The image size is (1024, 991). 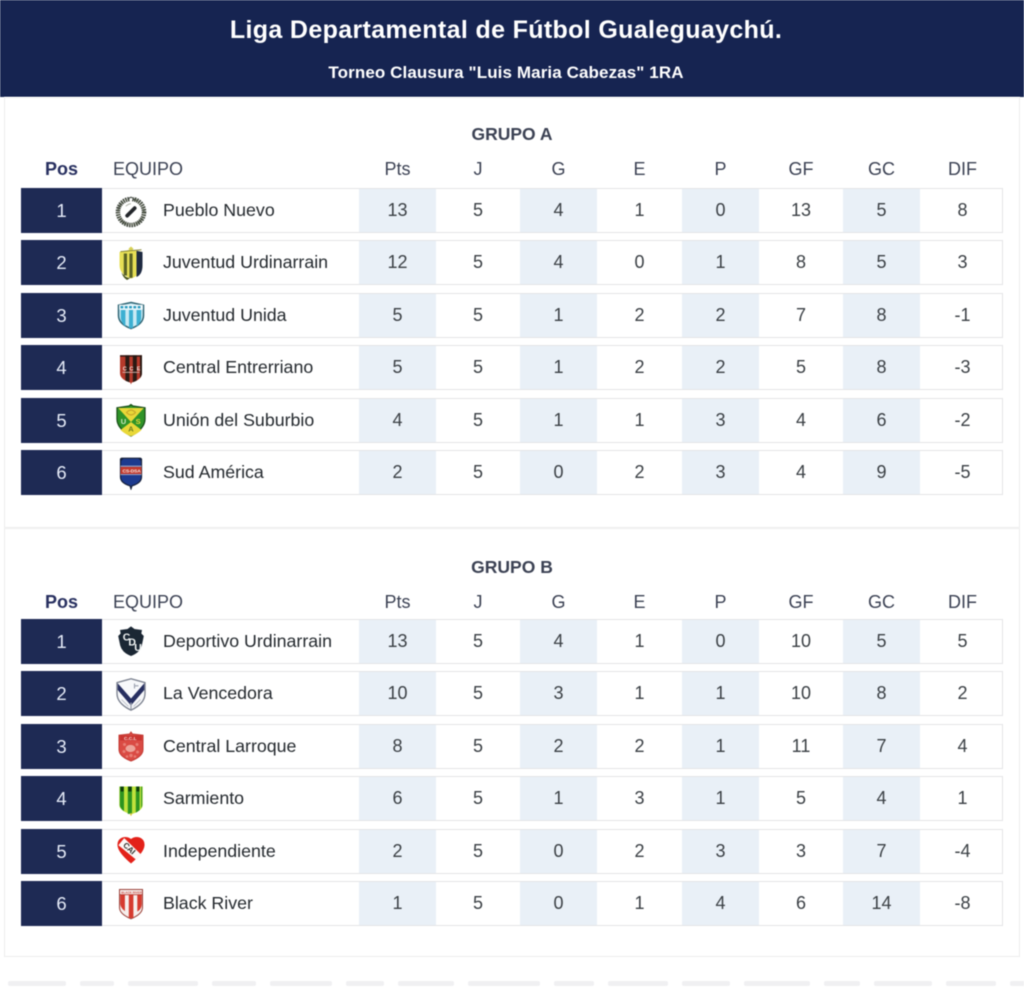 I want to click on svg-text: CS-DSA, so click(x=132, y=472).